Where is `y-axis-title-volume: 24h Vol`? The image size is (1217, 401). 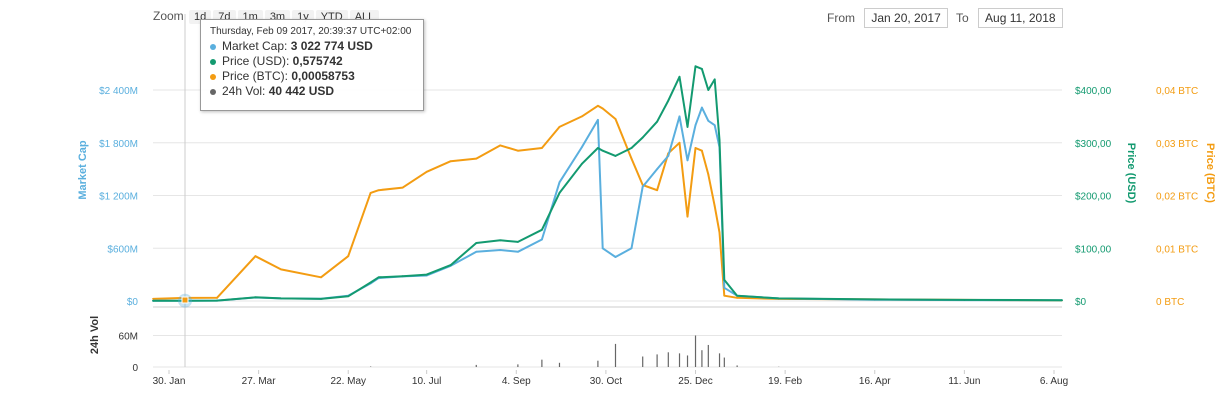 y-axis-title-volume: 24h Vol is located at coordinates (95, 335).